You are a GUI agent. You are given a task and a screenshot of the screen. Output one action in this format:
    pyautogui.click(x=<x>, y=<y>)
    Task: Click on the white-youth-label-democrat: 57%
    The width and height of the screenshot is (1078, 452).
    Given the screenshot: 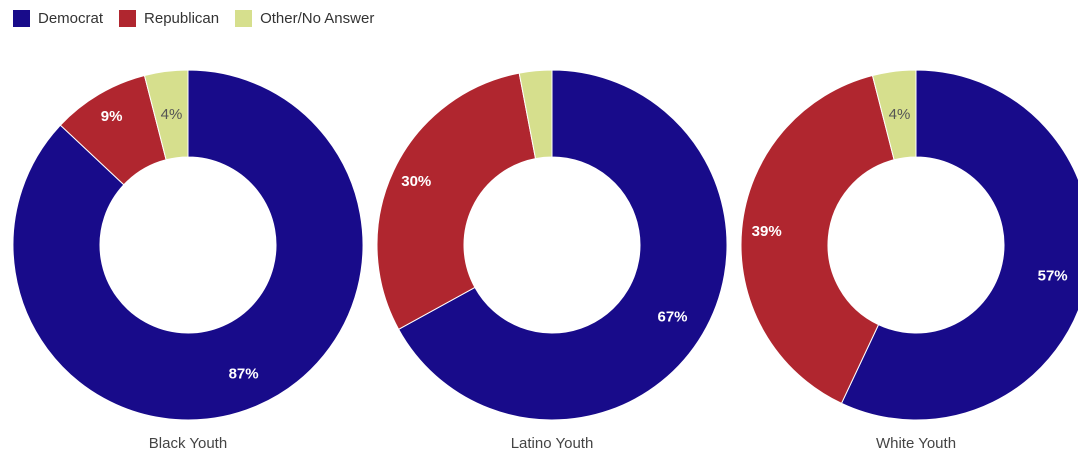 What is the action you would take?
    pyautogui.click(x=1053, y=276)
    